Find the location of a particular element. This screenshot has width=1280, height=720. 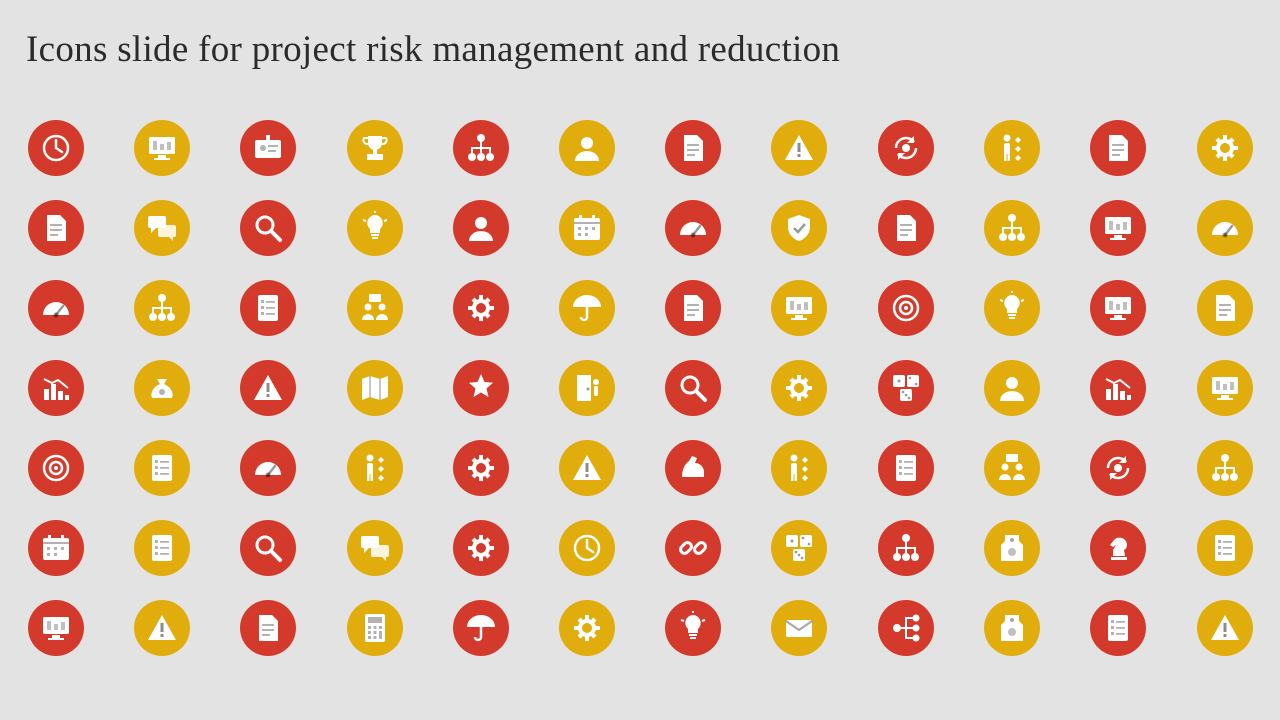

risk-orbit-icon is located at coordinates (1118, 468).